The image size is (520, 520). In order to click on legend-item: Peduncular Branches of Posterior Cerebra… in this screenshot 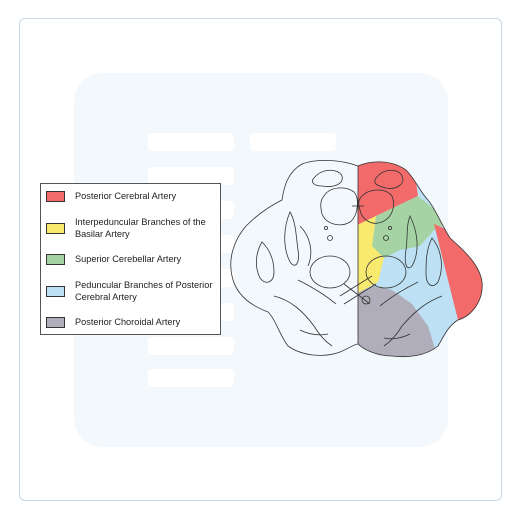, I will do `click(130, 291)`.